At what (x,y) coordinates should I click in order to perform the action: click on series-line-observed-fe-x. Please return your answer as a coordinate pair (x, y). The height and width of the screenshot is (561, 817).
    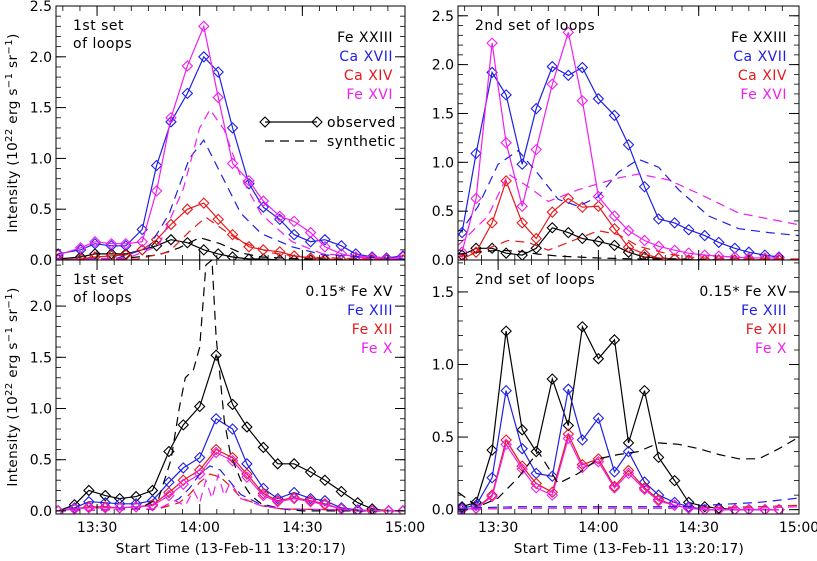
    Looking at the image, I should click on (620, 473).